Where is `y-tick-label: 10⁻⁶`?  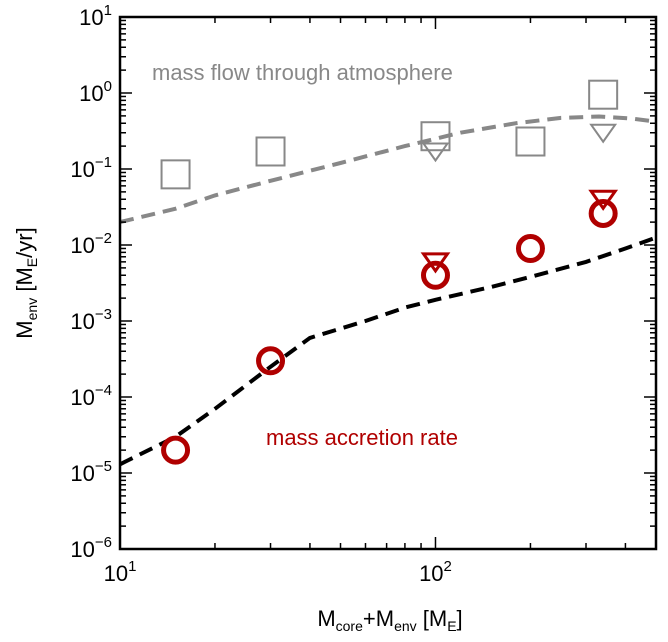 y-tick-label: 10⁻⁶ is located at coordinates (91, 548).